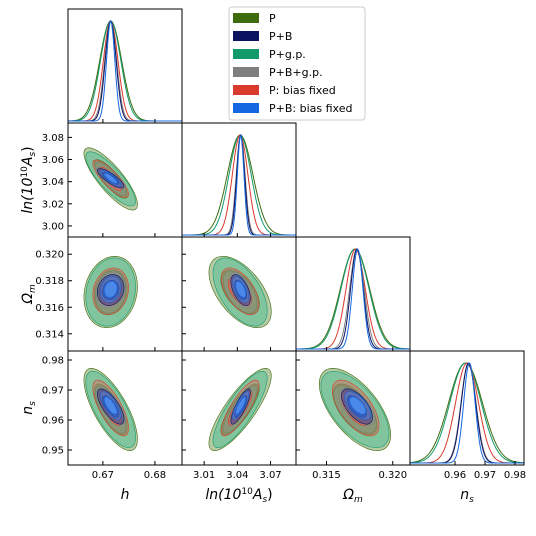 The height and width of the screenshot is (536, 536). What do you see at coordinates (302, 90) in the screenshot?
I see `legend-label: P: bias fixed` at bounding box center [302, 90].